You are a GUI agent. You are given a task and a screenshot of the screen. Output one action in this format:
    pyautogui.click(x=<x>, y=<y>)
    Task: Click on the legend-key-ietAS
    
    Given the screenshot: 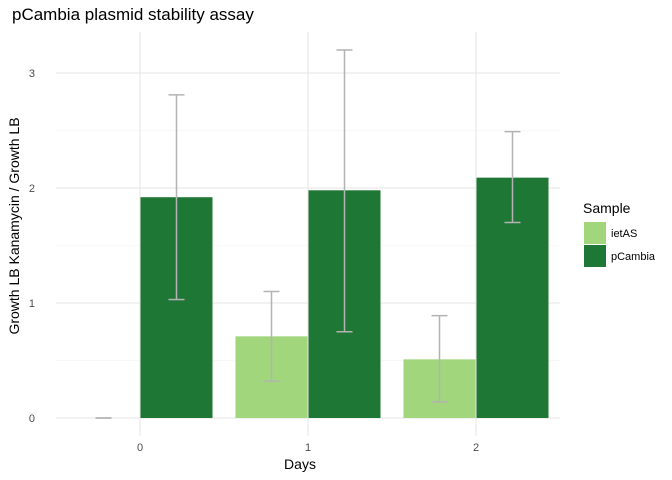 What is the action you would take?
    pyautogui.click(x=595, y=233)
    